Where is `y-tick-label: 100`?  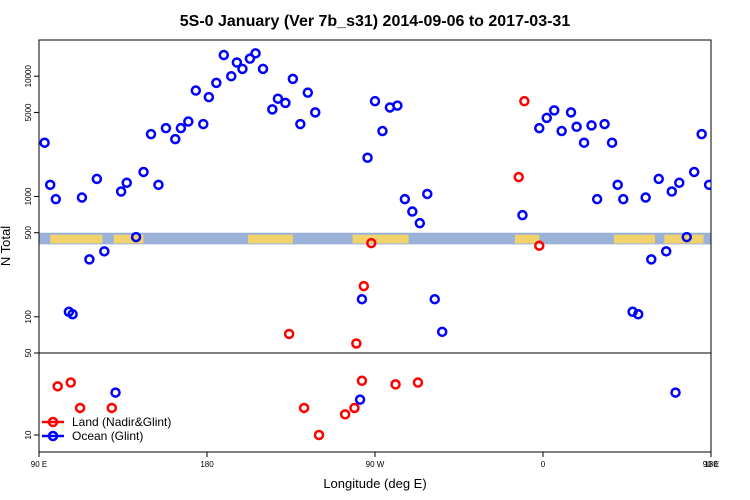
y-tick-label: 100 is located at coordinates (28, 317).